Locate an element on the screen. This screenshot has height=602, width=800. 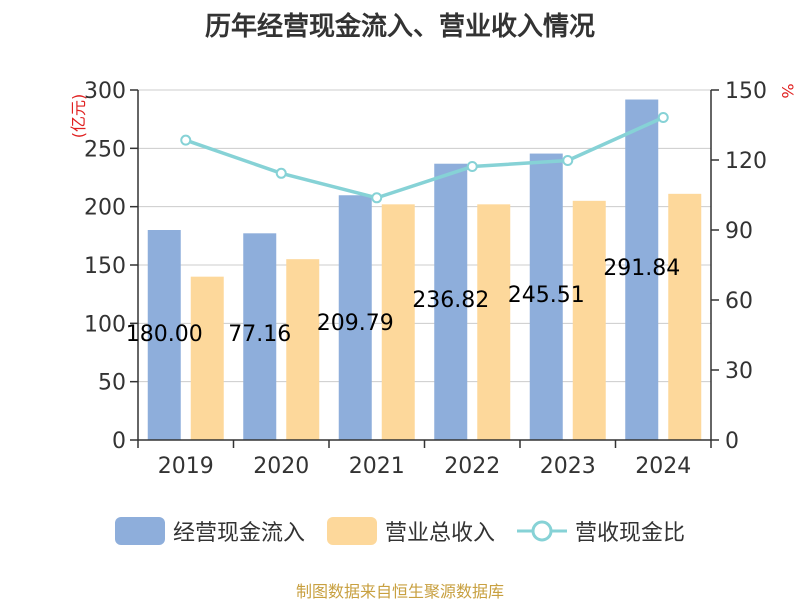
data-label-cash-inflow: 209.79 is located at coordinates (355, 323).